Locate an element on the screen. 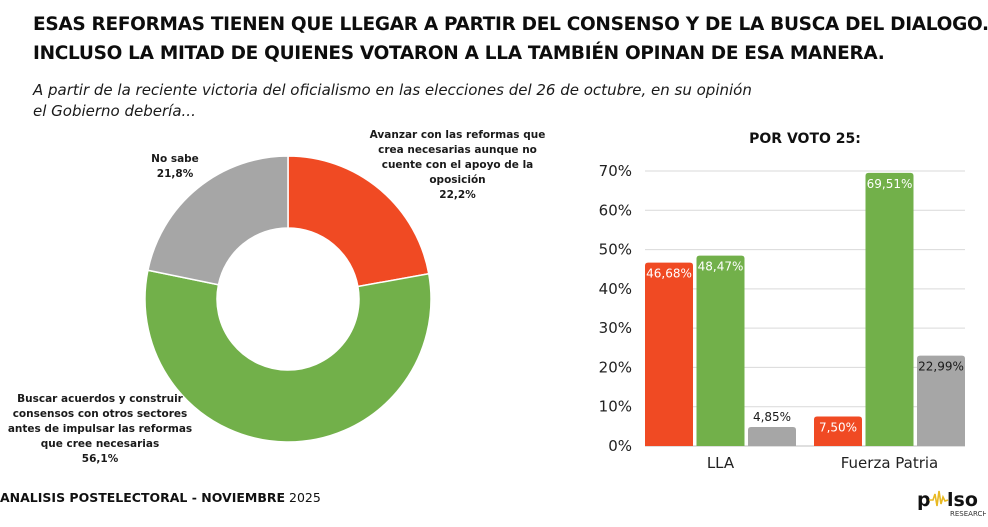 The height and width of the screenshot is (527, 988). y-tick-label: 40% is located at coordinates (615, 289).